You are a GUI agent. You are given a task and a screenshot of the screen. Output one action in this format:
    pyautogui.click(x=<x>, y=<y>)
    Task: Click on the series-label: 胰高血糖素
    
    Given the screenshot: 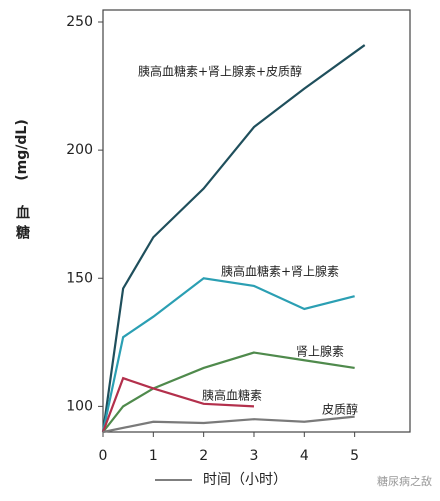 What is the action you would take?
    pyautogui.click(x=232, y=395)
    